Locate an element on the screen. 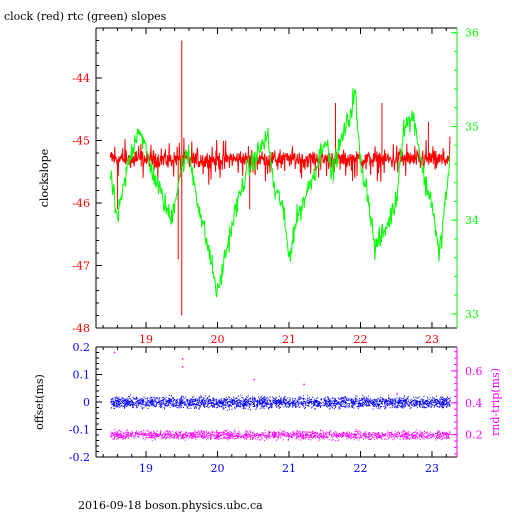 The image size is (512, 512). series-rnd-trip is located at coordinates (280, 396).